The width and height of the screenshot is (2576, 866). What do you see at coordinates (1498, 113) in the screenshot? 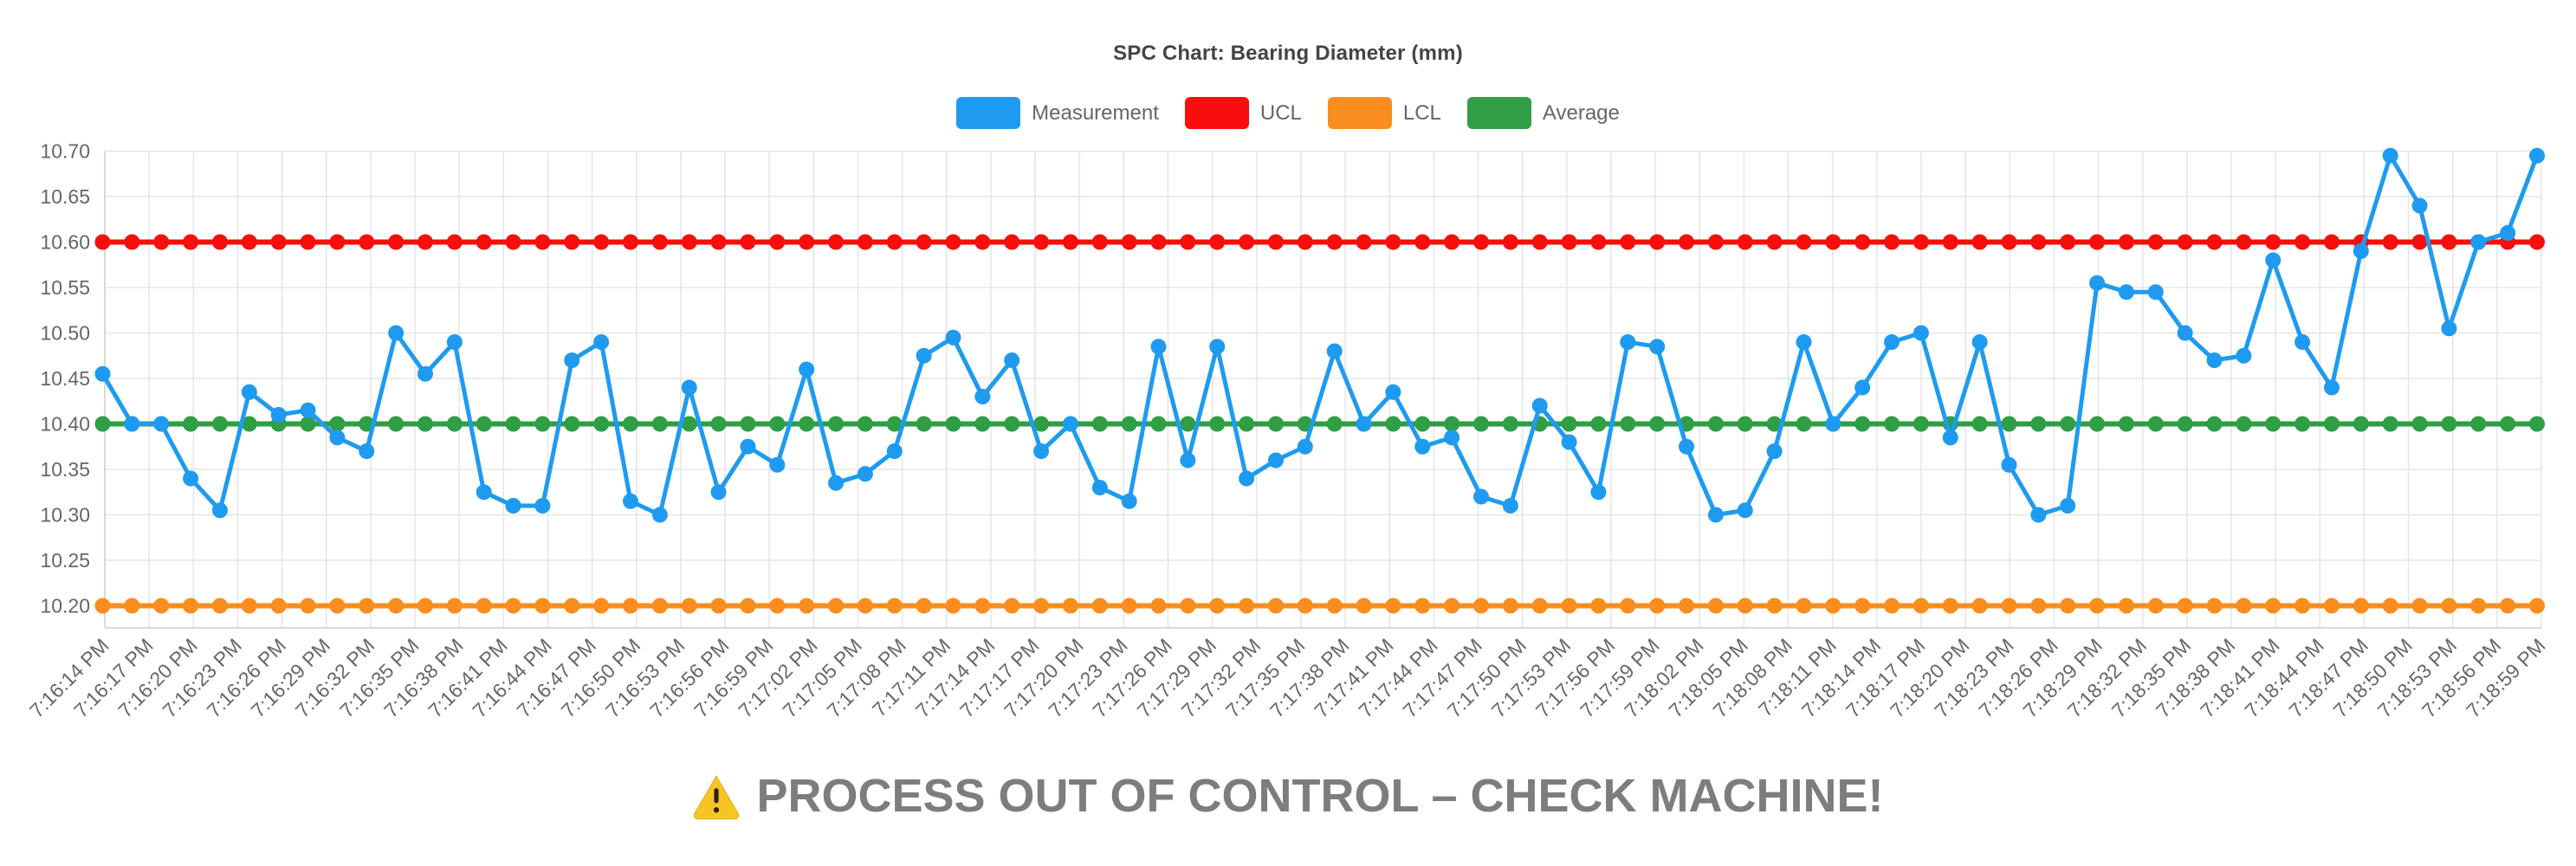
I see `legend-swatch-average` at bounding box center [1498, 113].